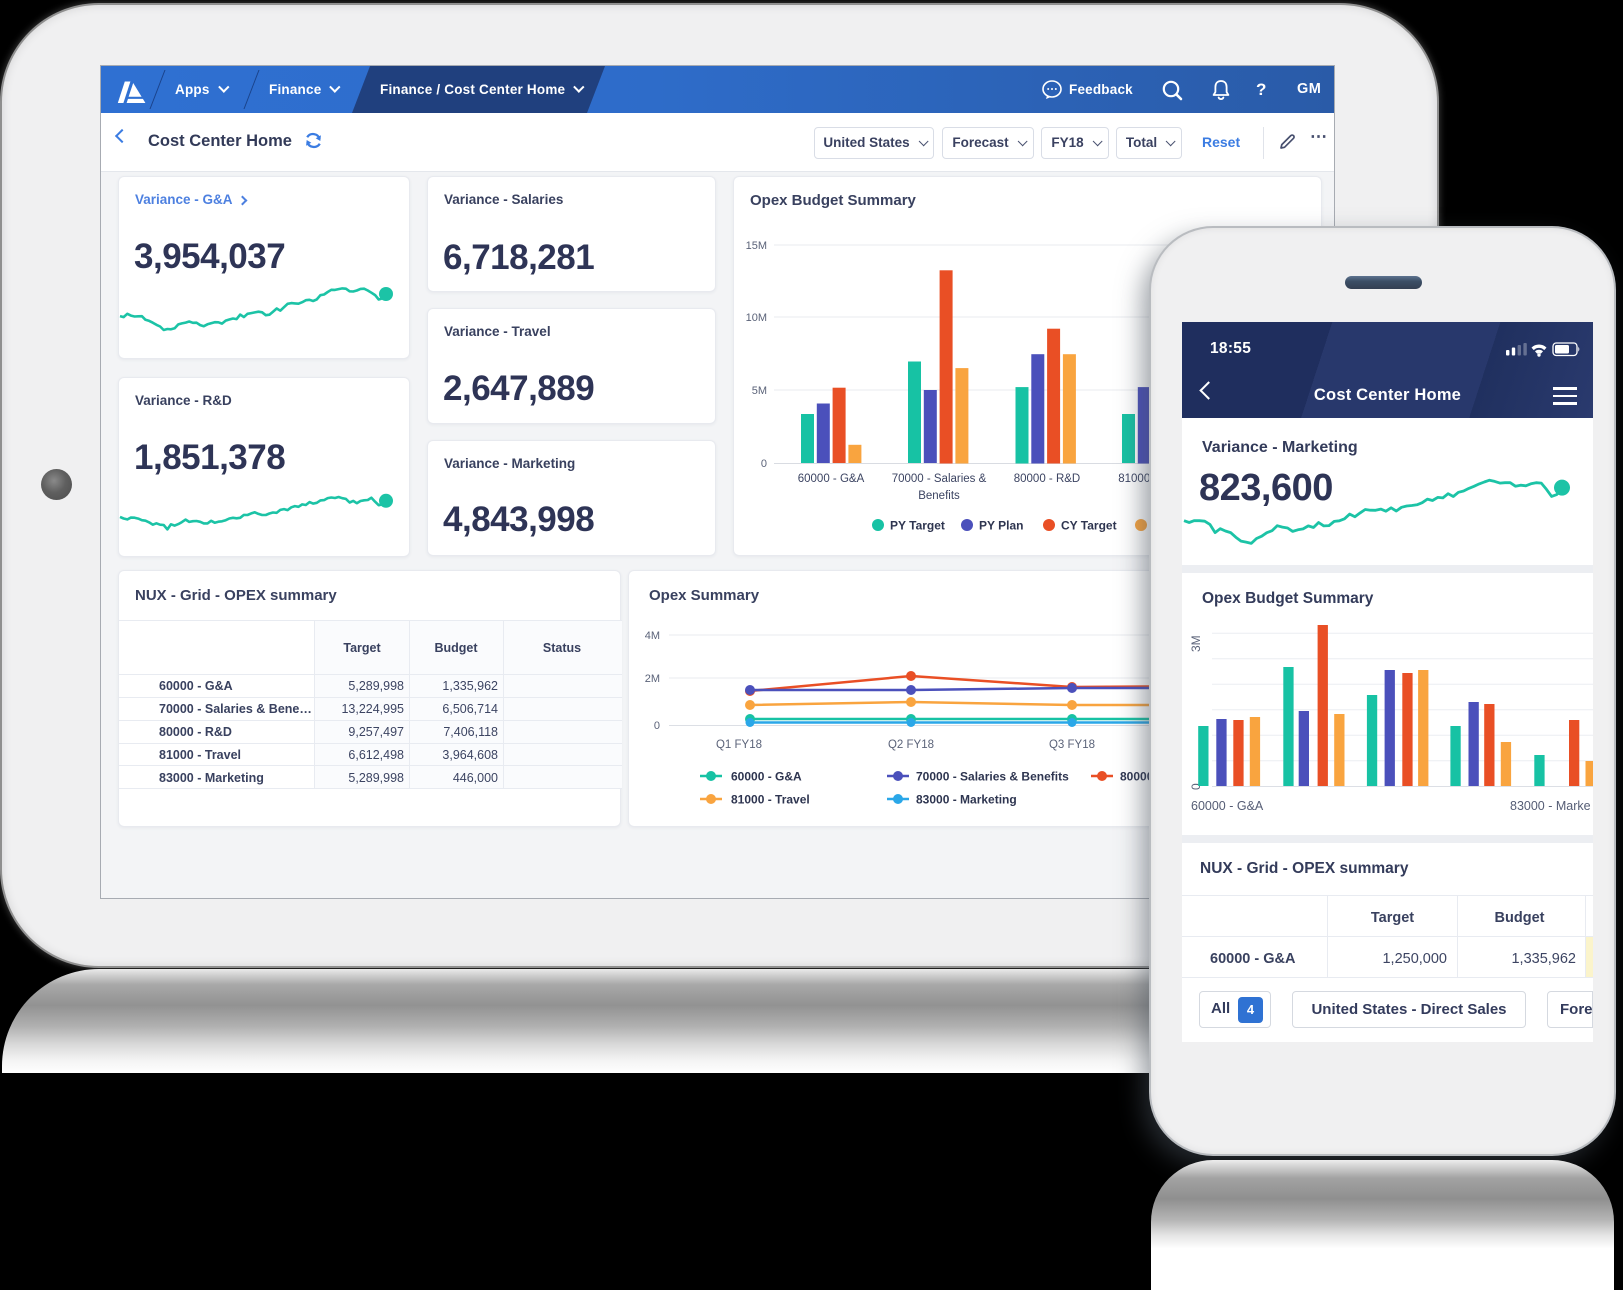 The image size is (1623, 1290). I want to click on svg-text: 13,224,995, so click(372, 709).